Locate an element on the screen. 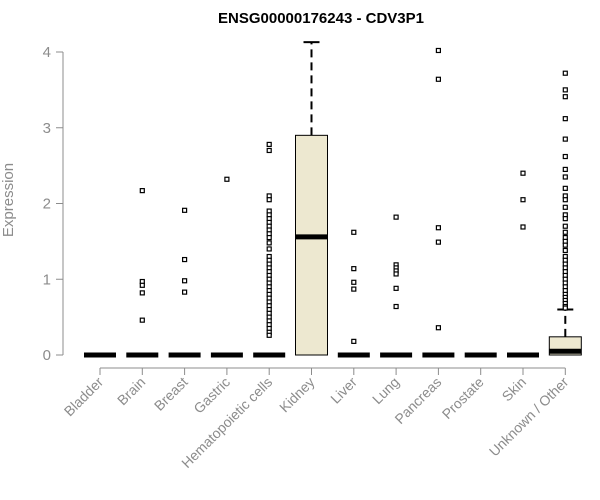 The height and width of the screenshot is (500, 600). x-tick-label: Bladder is located at coordinates (84, 397).